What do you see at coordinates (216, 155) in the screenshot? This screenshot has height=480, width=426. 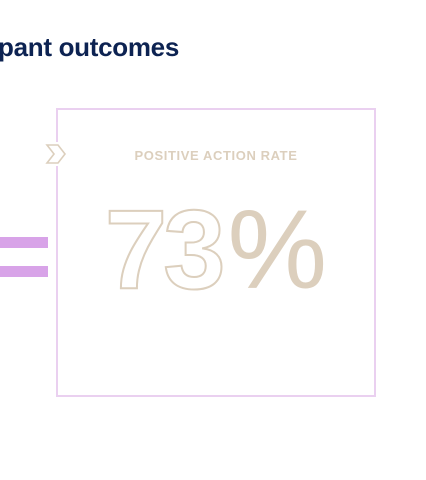 I see `card-label: POSITIVE ACTION RATE` at bounding box center [216, 155].